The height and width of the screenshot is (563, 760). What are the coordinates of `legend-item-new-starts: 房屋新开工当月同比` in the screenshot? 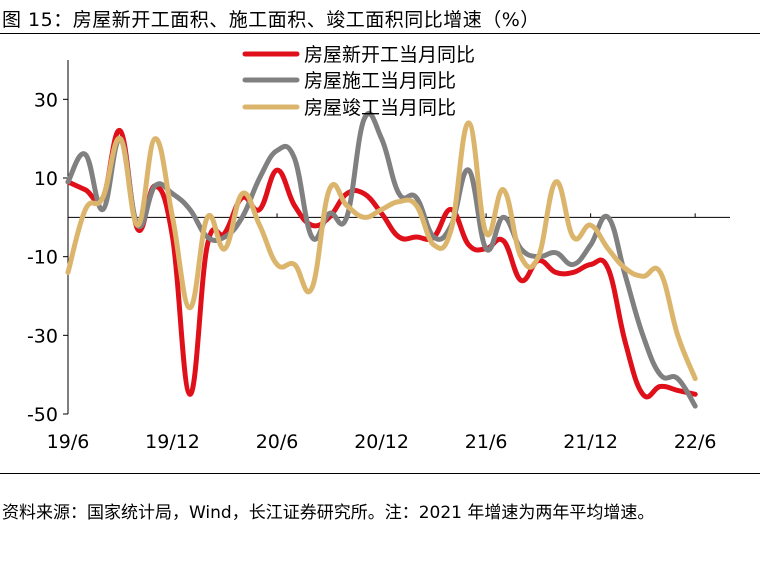 It's located at (358, 55).